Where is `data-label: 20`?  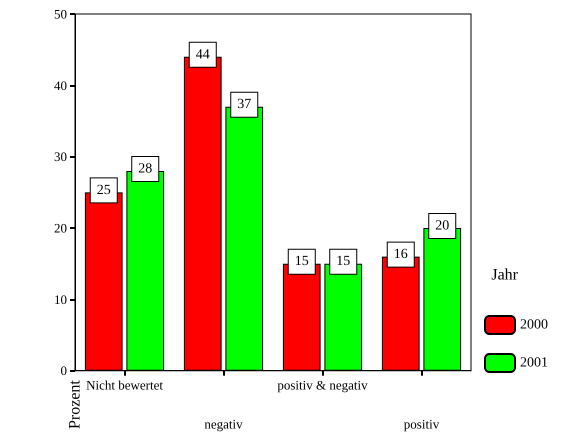 data-label: 20 is located at coordinates (442, 226).